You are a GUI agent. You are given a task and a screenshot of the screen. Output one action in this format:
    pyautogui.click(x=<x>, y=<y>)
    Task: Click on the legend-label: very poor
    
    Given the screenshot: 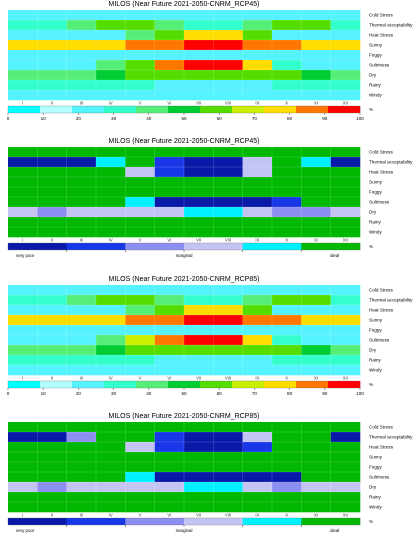 What is the action you would take?
    pyautogui.click(x=25, y=530)
    